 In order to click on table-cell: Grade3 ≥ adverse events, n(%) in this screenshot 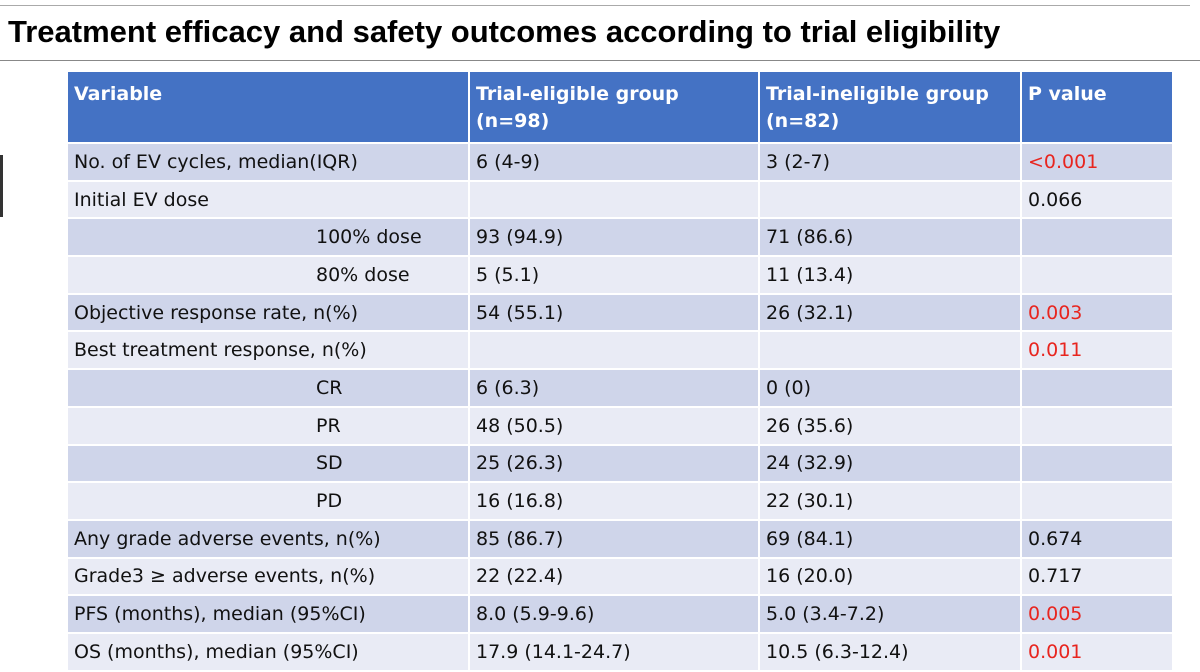, I will do `click(268, 576)`.